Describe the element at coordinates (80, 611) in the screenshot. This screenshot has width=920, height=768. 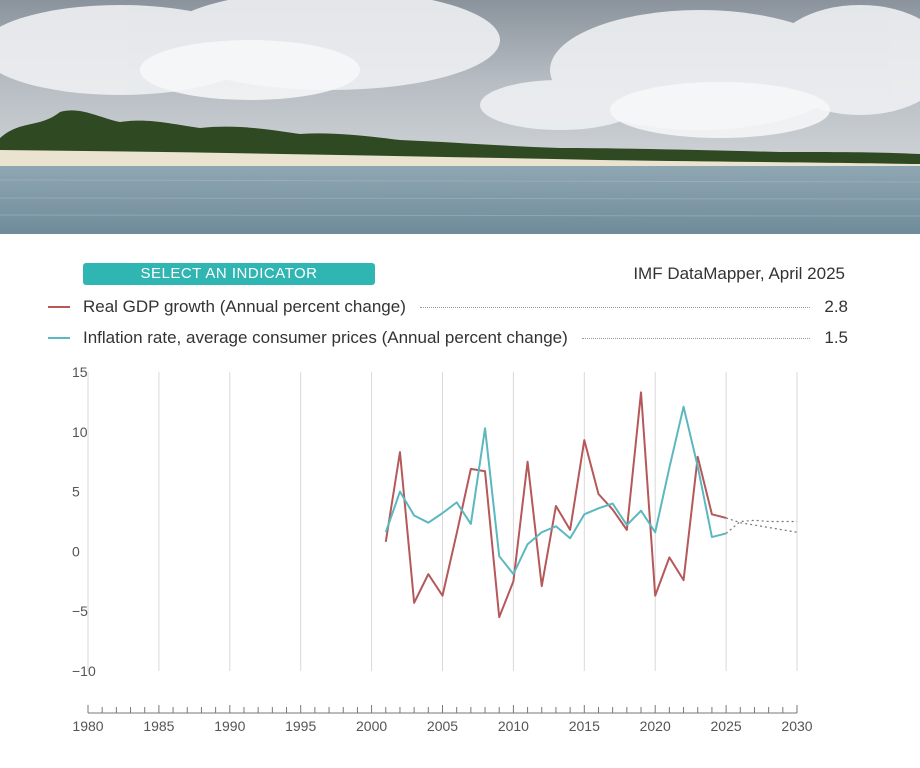
I see `y-tick-label: −5` at that location.